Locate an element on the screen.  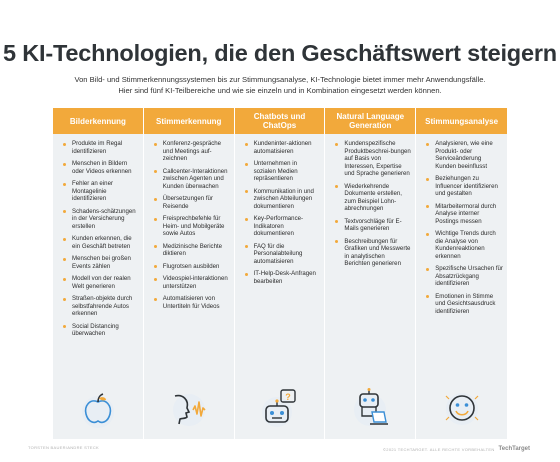
column-heading: Bilderkennung is located at coordinates (98, 121).